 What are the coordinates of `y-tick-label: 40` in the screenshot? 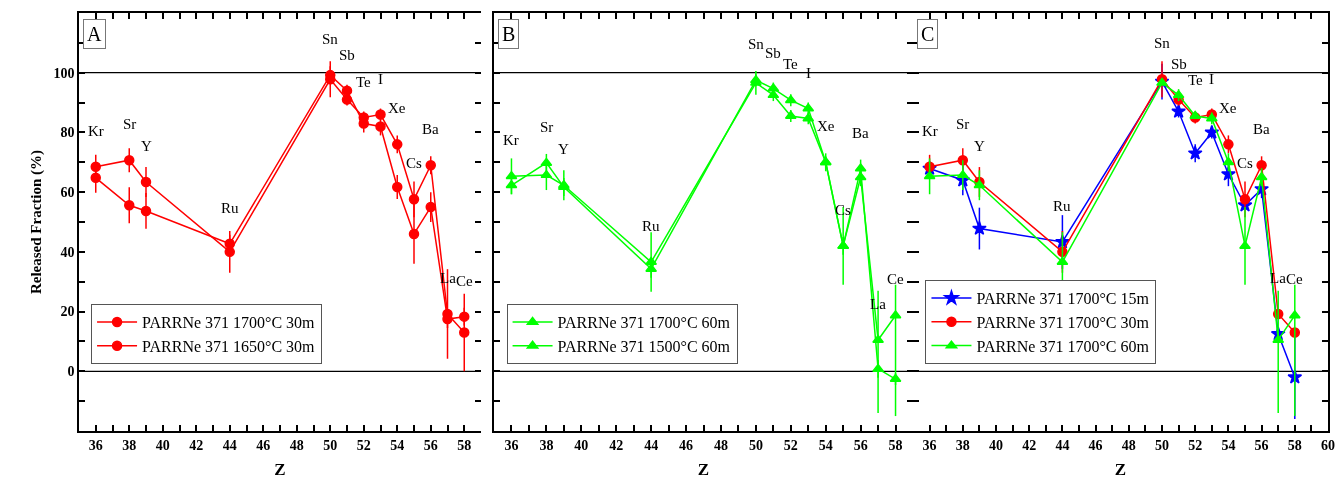 It's located at (67, 252).